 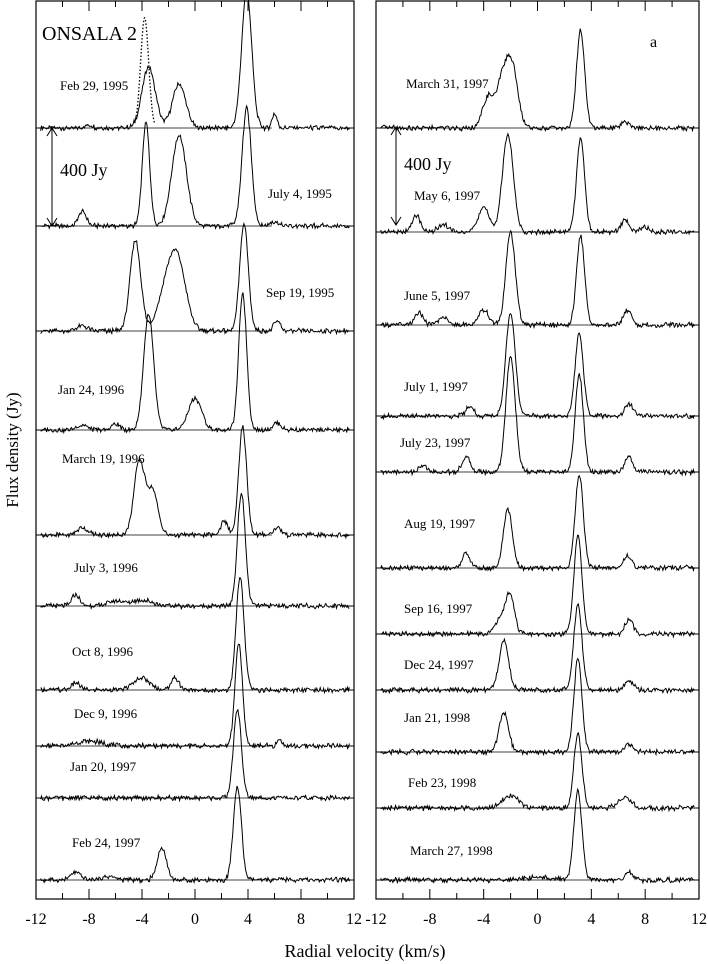 I want to click on x-axis-label: Radial velocity (km/s), so click(x=365, y=951).